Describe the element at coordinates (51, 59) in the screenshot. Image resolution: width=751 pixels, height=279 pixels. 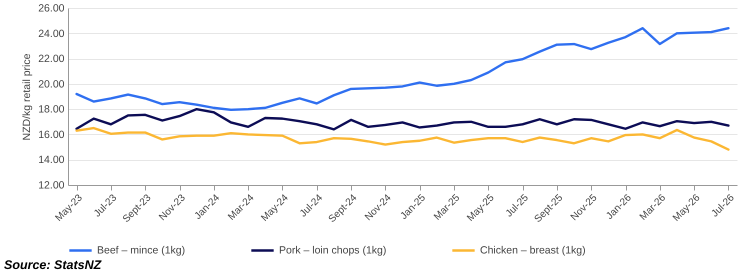
I see `y-tick-label: 22.00` at that location.